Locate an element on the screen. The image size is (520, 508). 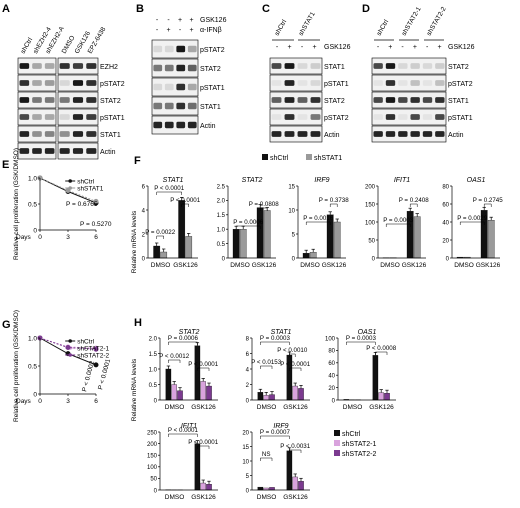
y-tick-label: 2 is located at coordinates (144, 235).